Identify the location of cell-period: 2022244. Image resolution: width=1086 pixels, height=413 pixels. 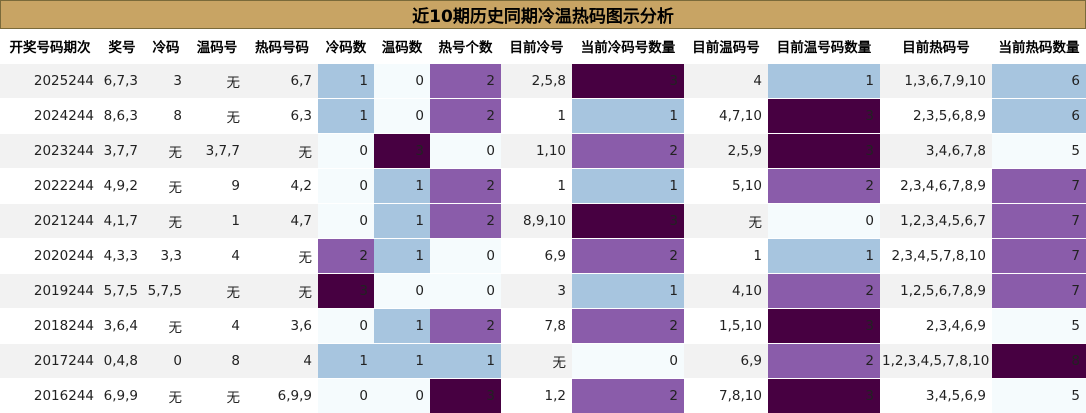
(50, 186).